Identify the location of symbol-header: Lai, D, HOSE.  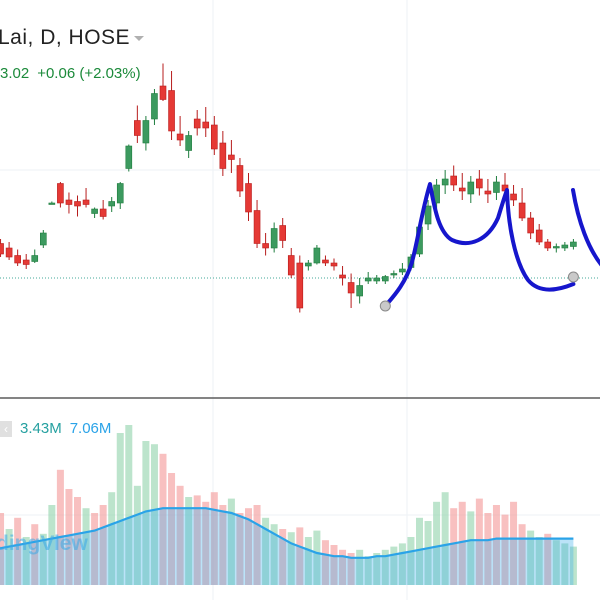
(72, 38).